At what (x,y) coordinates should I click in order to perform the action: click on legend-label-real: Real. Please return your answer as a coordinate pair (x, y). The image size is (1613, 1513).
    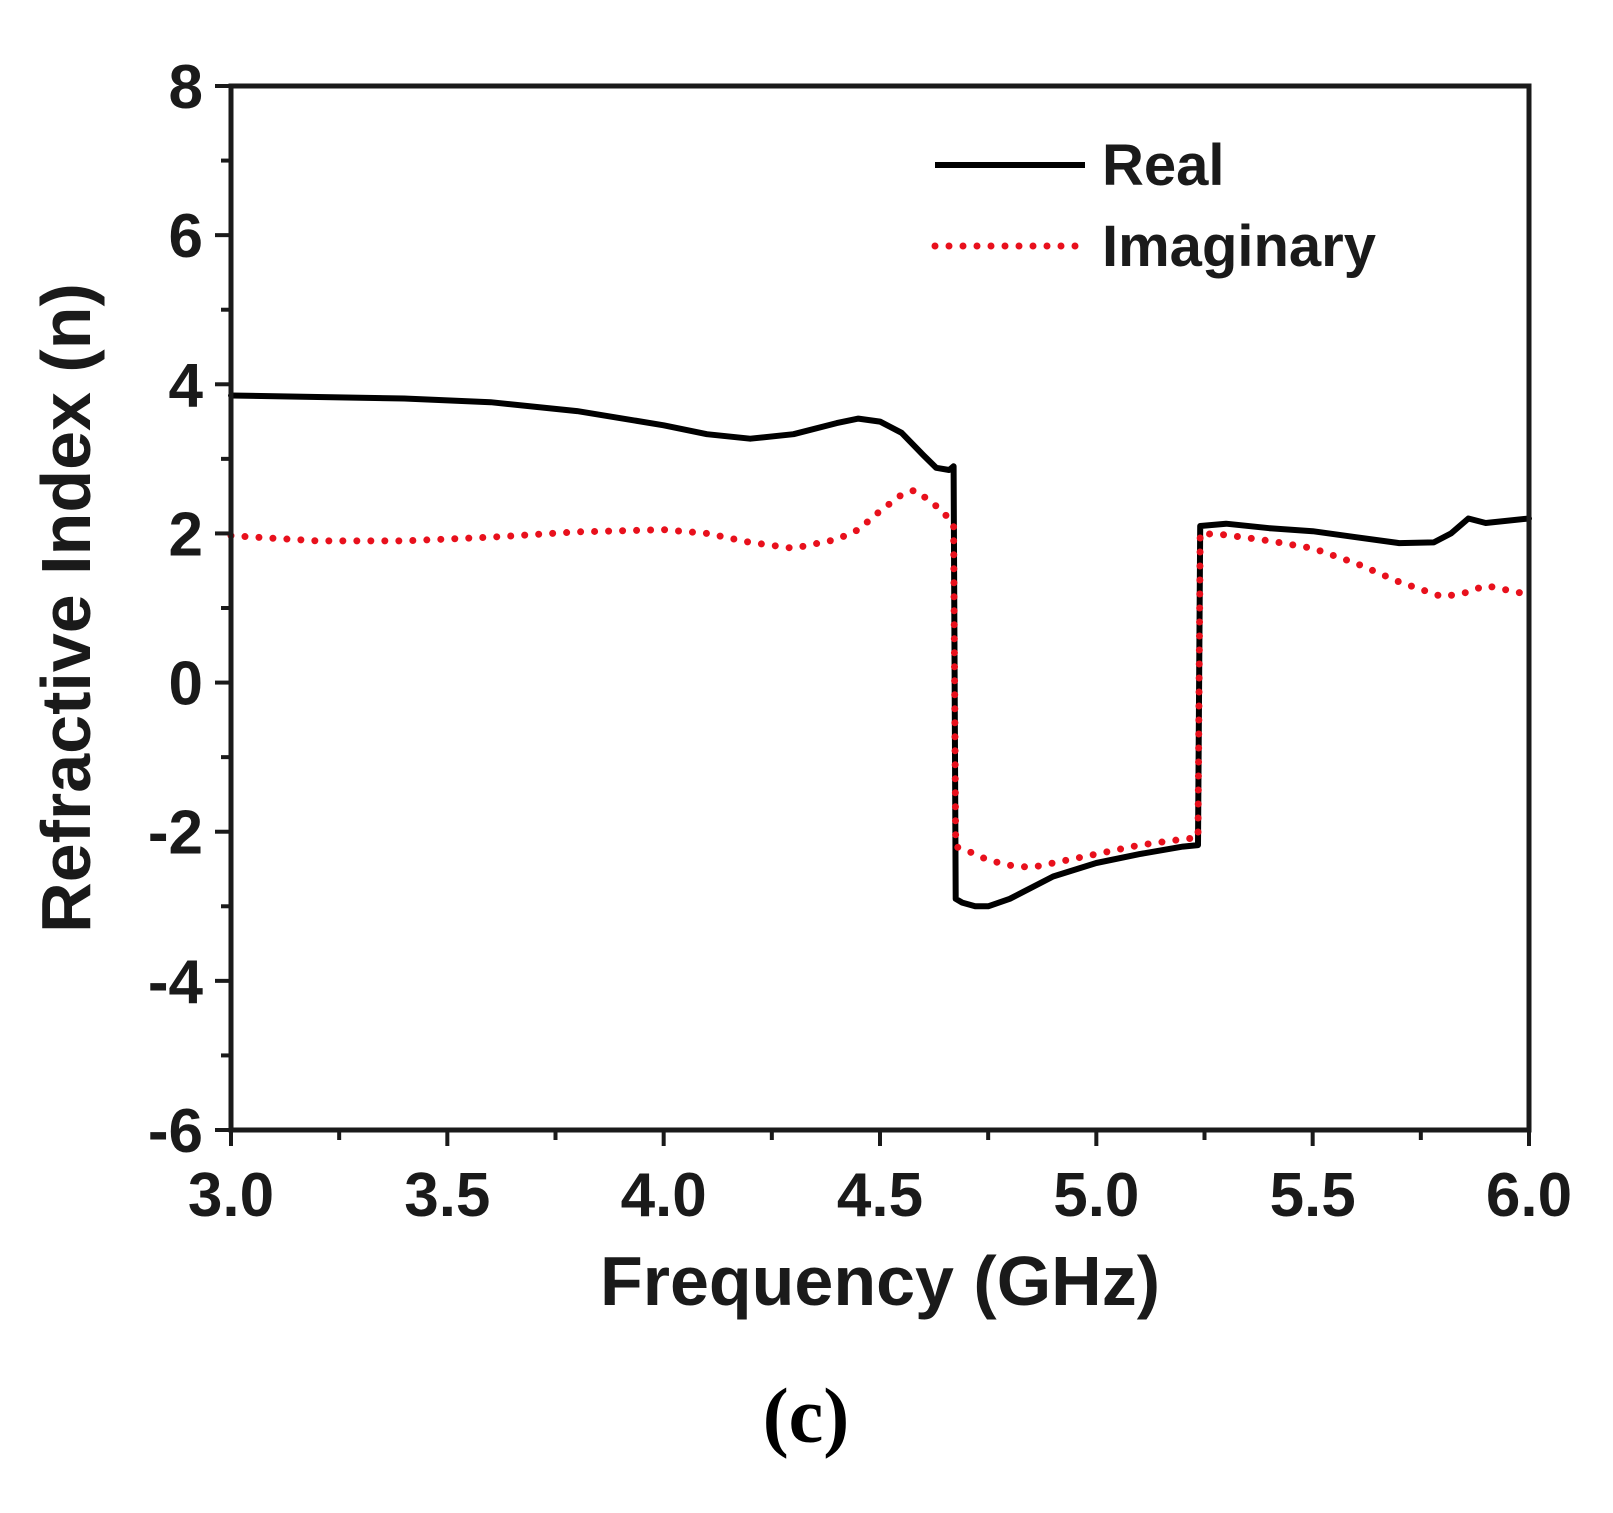
    Looking at the image, I should click on (1163, 165).